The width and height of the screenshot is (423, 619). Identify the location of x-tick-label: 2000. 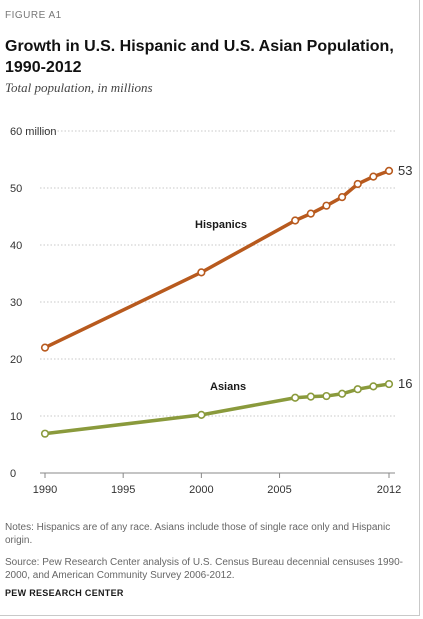
(201, 490).